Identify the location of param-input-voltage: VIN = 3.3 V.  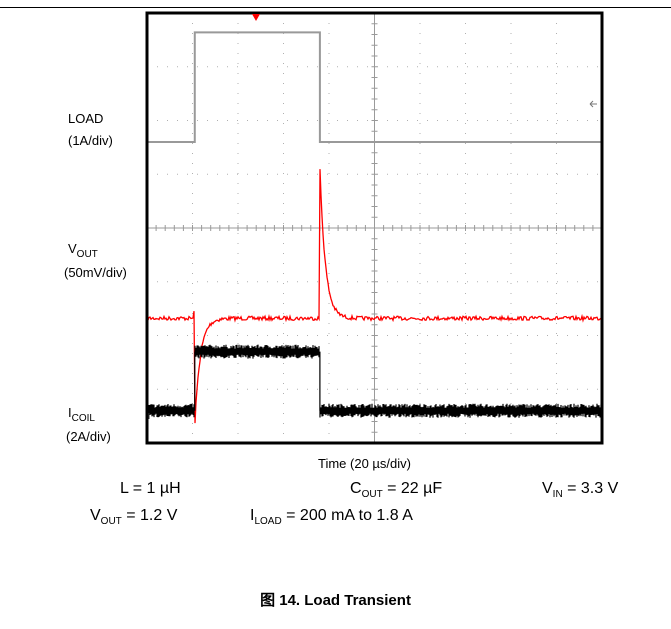
(580, 490).